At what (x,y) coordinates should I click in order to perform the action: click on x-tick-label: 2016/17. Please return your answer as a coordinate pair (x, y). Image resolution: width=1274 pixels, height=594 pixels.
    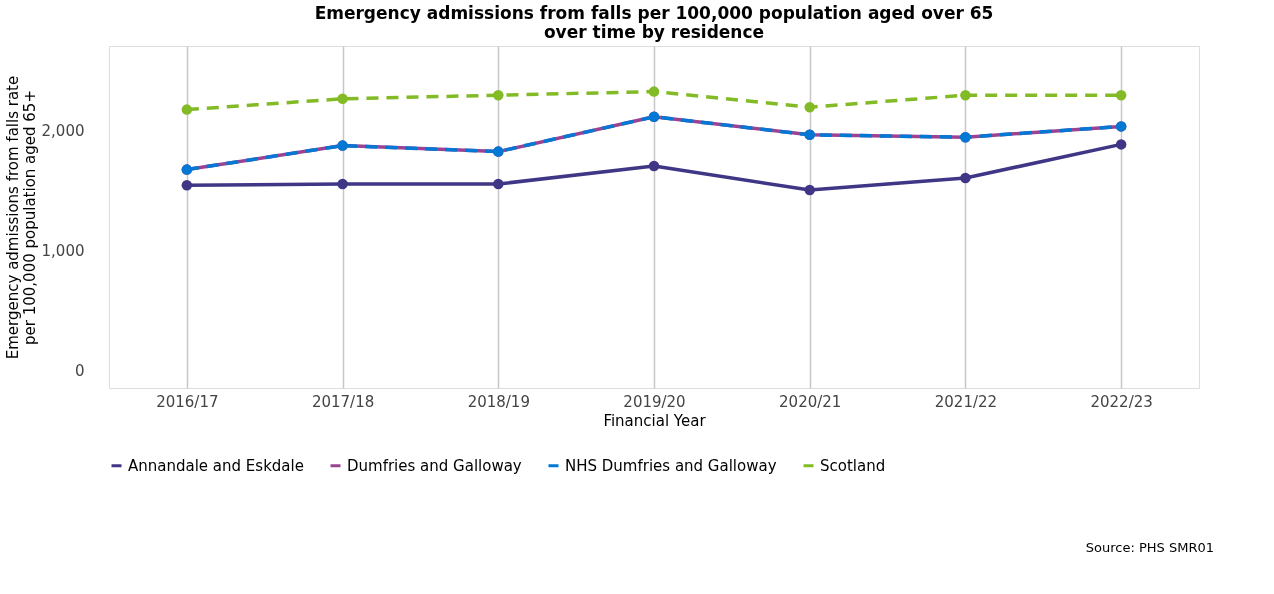
    Looking at the image, I should click on (187, 401).